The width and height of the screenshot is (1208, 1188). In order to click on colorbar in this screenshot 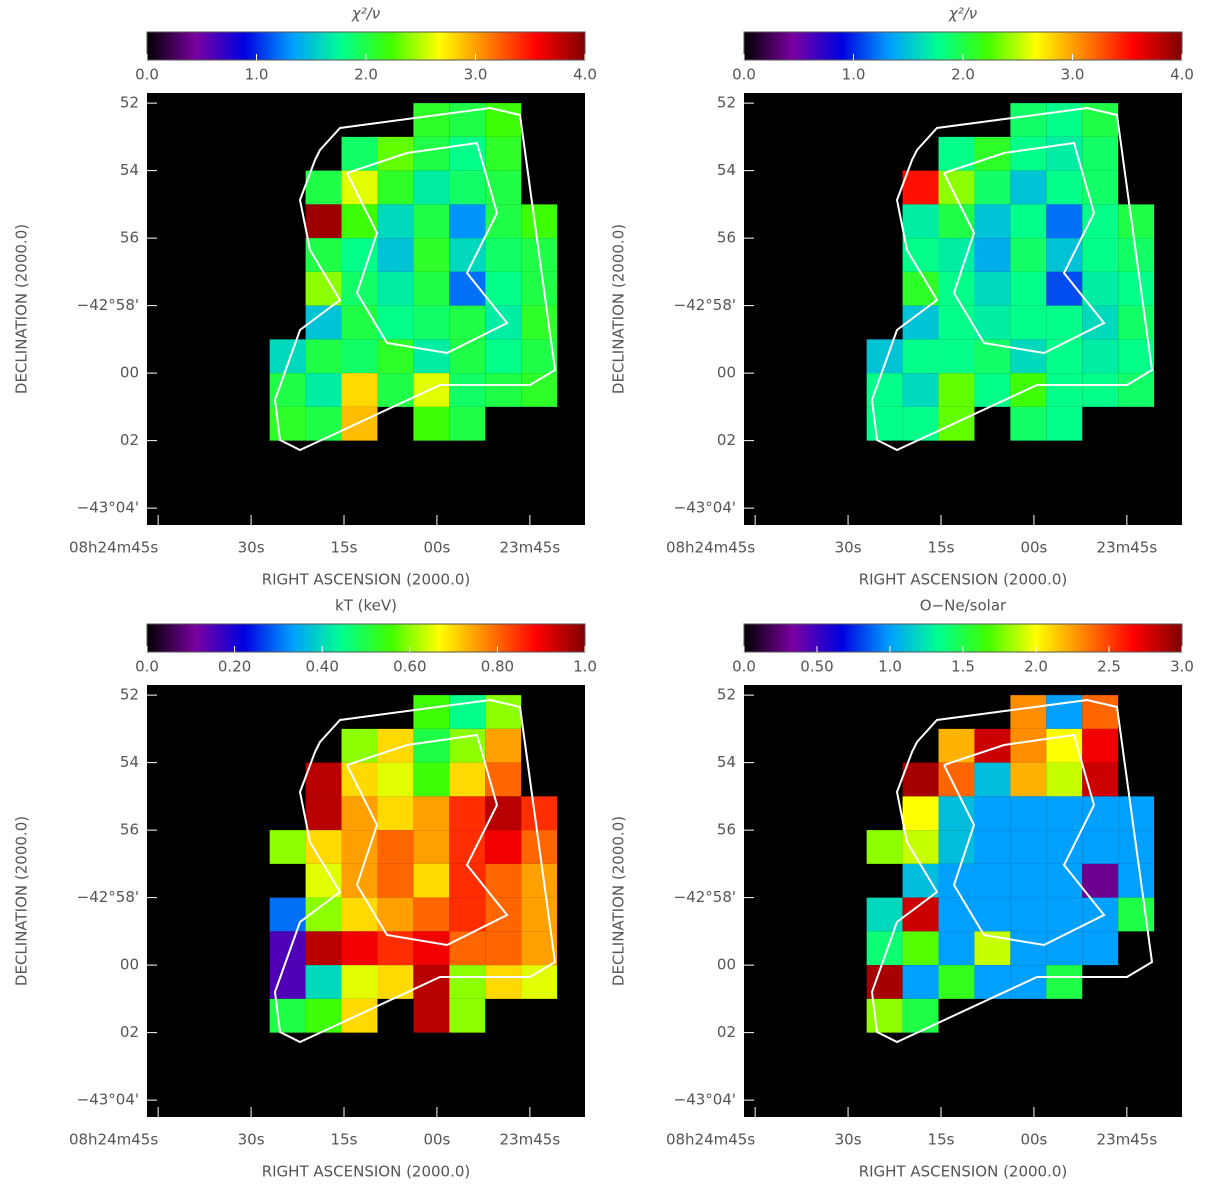, I will do `click(366, 638)`.